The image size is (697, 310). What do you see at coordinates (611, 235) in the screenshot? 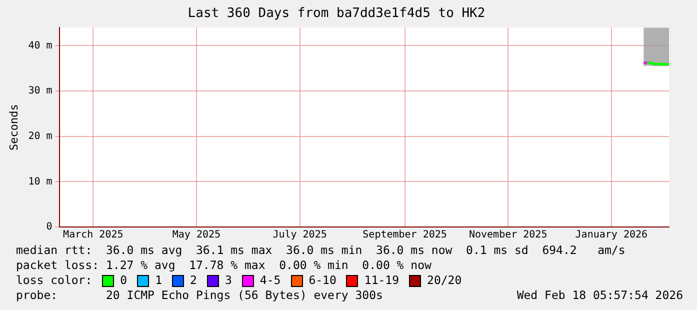
I see `x-tick-label: January 2026` at bounding box center [611, 235].